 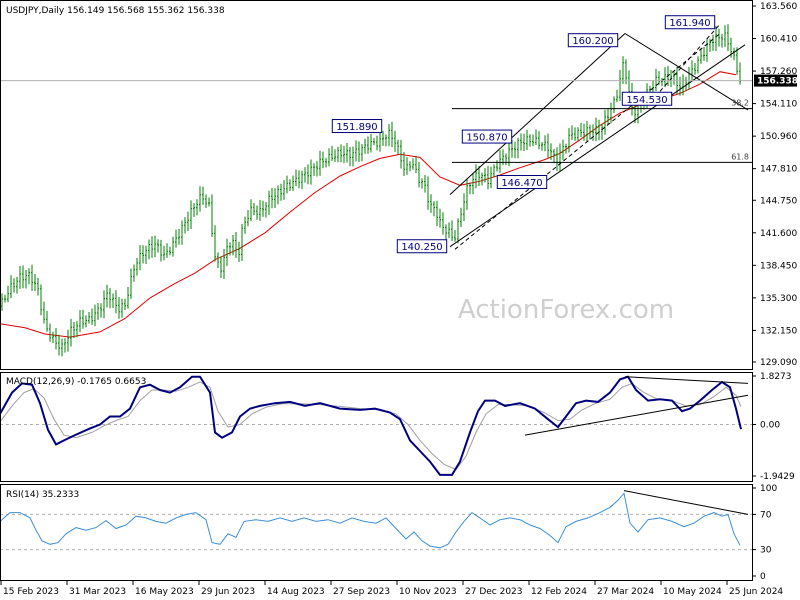 What do you see at coordinates (559, 592) in the screenshot?
I see `date-tick-label: 12 Feb 2024` at bounding box center [559, 592].